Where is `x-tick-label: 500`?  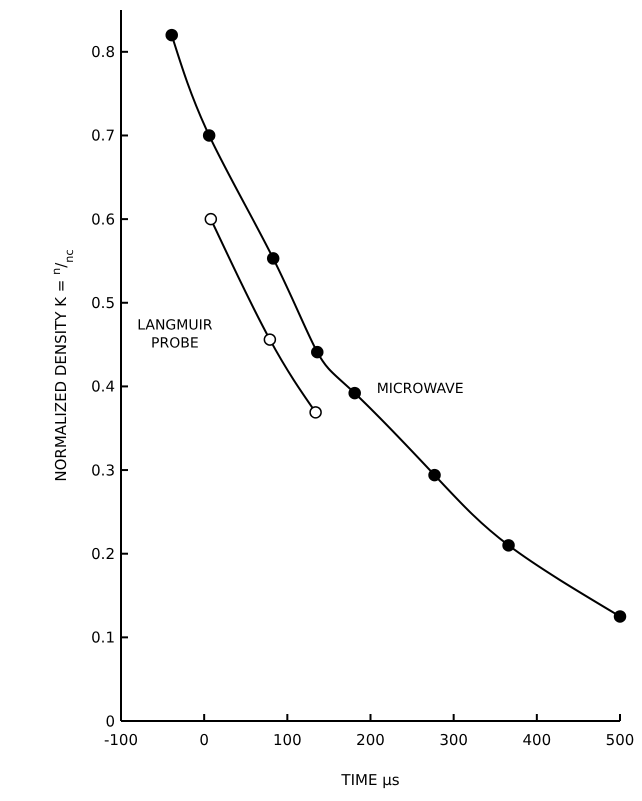 x-tick-label: 500 is located at coordinates (620, 740).